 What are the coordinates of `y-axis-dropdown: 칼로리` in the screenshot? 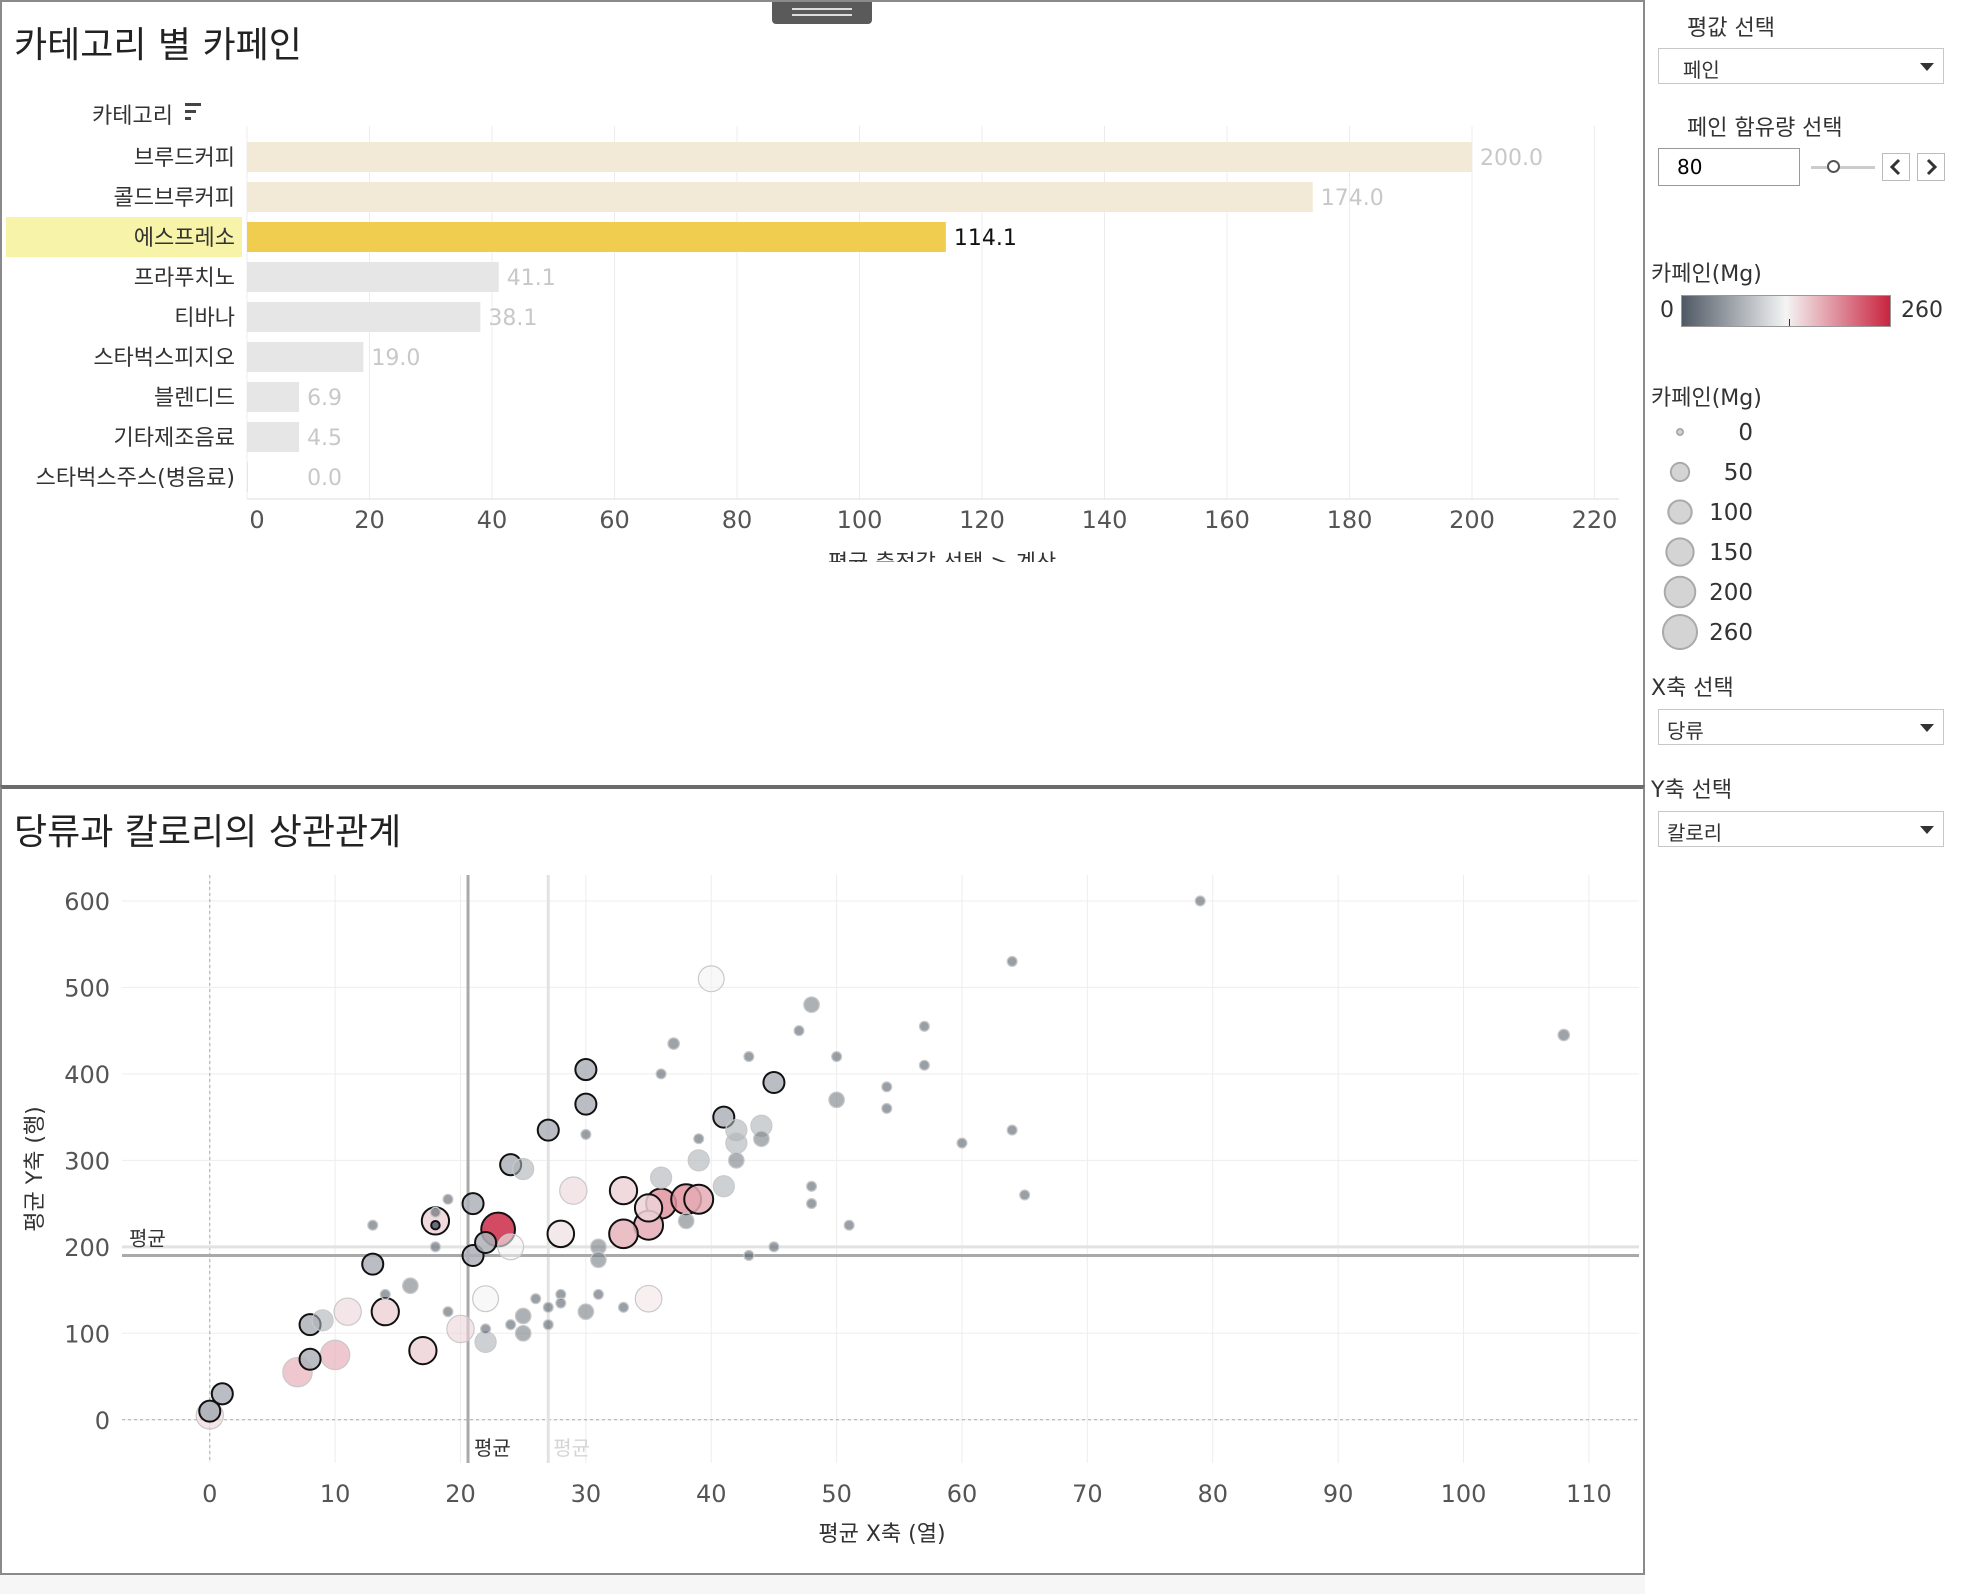 It's located at (1801, 829).